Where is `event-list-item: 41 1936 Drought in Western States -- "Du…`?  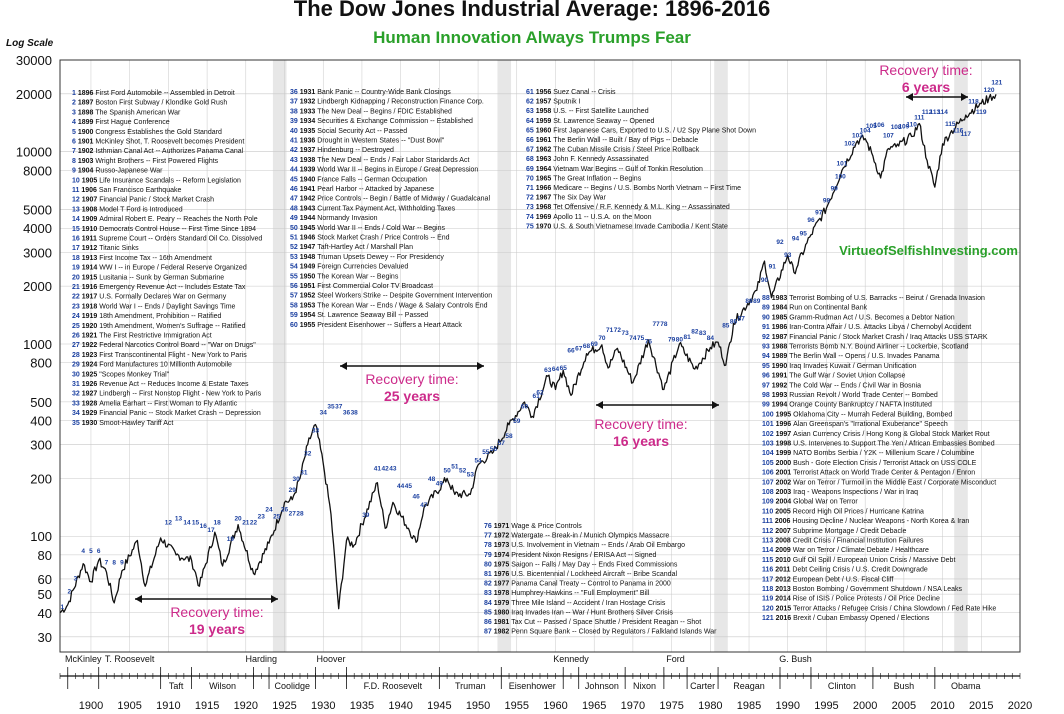
event-list-item: 41 1936 Drought in Western States -- "Du… is located at coordinates (367, 141).